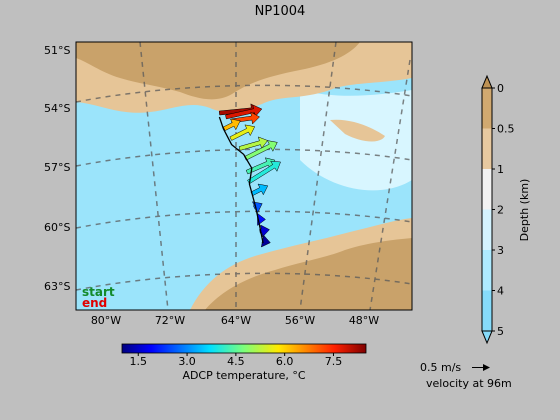  I want to click on temp-tick-label: 1.5, so click(139, 361).